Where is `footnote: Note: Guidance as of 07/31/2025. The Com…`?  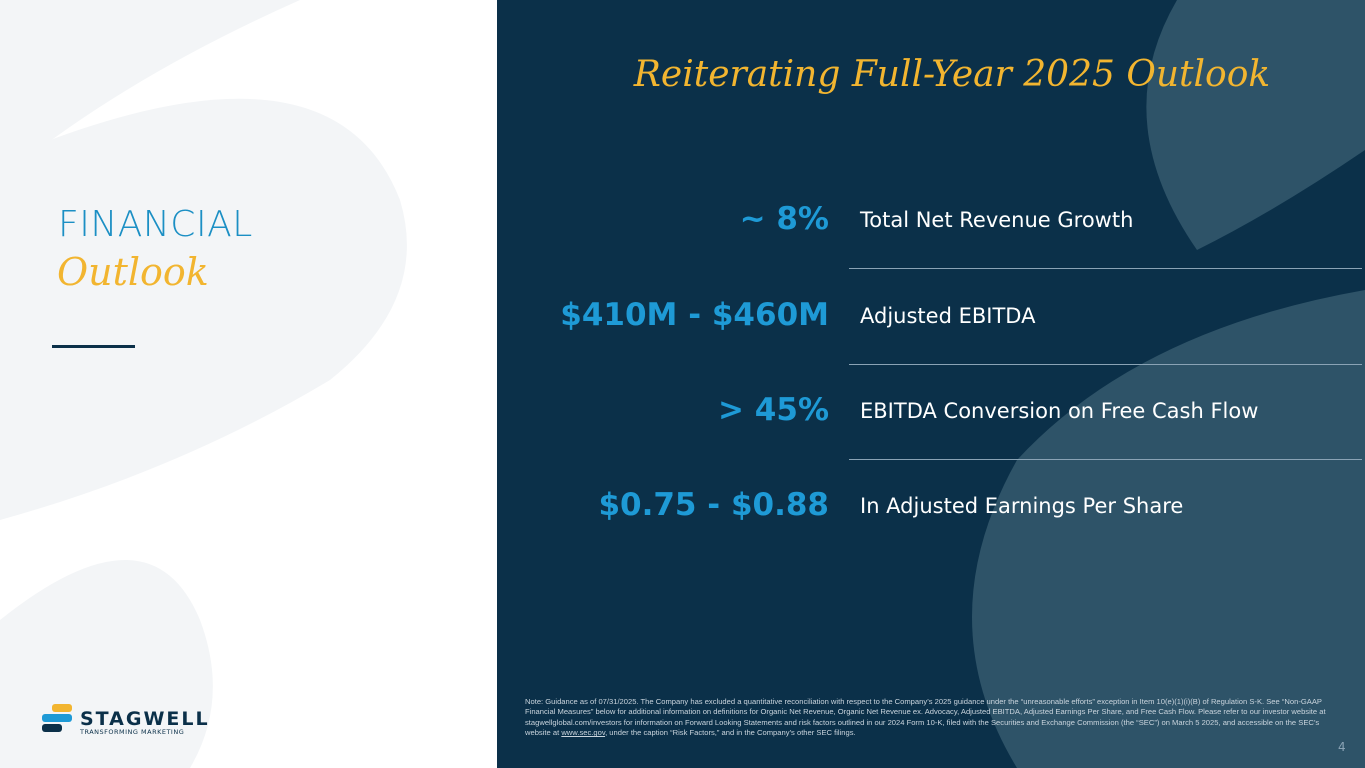 footnote: Note: Guidance as of 07/31/2025. The Com… is located at coordinates (936, 718).